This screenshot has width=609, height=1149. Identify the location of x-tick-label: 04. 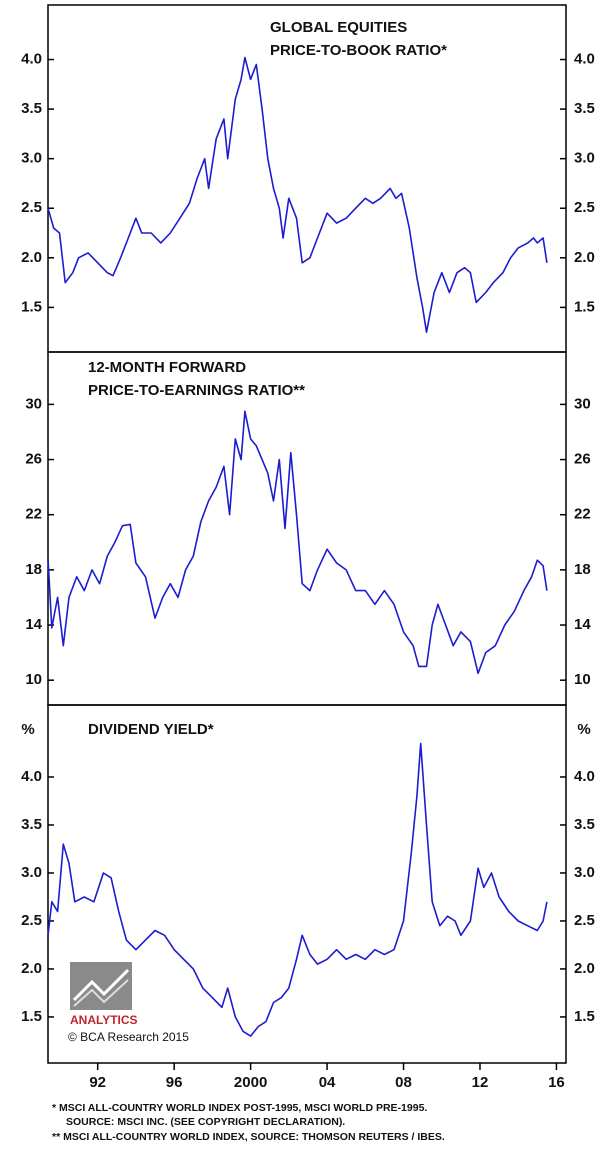
(327, 1082).